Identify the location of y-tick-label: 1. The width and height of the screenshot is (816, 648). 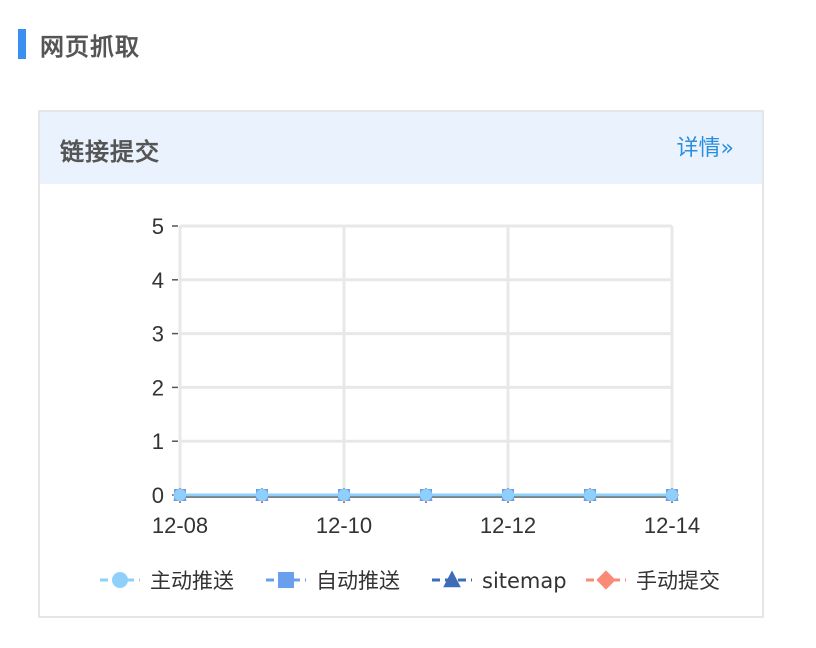
(158, 441).